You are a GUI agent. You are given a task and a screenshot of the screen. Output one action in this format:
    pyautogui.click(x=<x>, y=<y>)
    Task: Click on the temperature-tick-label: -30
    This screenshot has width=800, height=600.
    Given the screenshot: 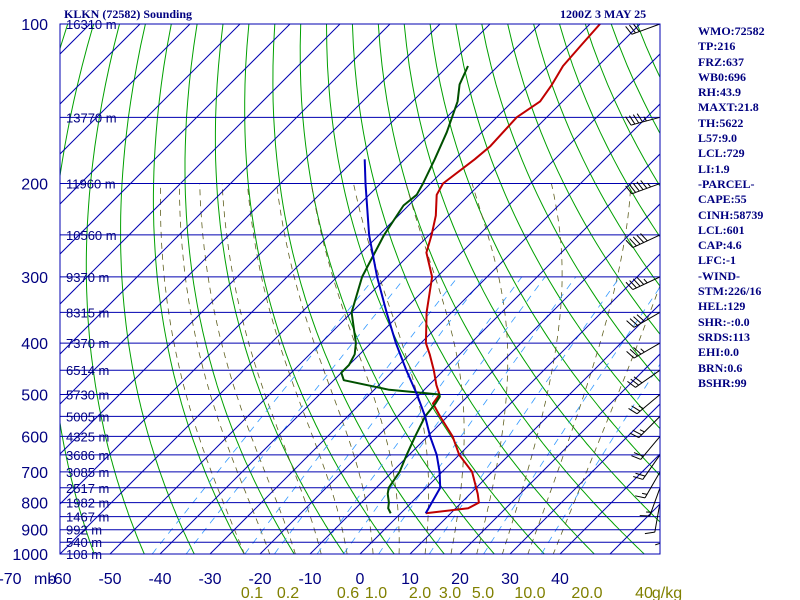 What is the action you would take?
    pyautogui.click(x=209, y=579)
    